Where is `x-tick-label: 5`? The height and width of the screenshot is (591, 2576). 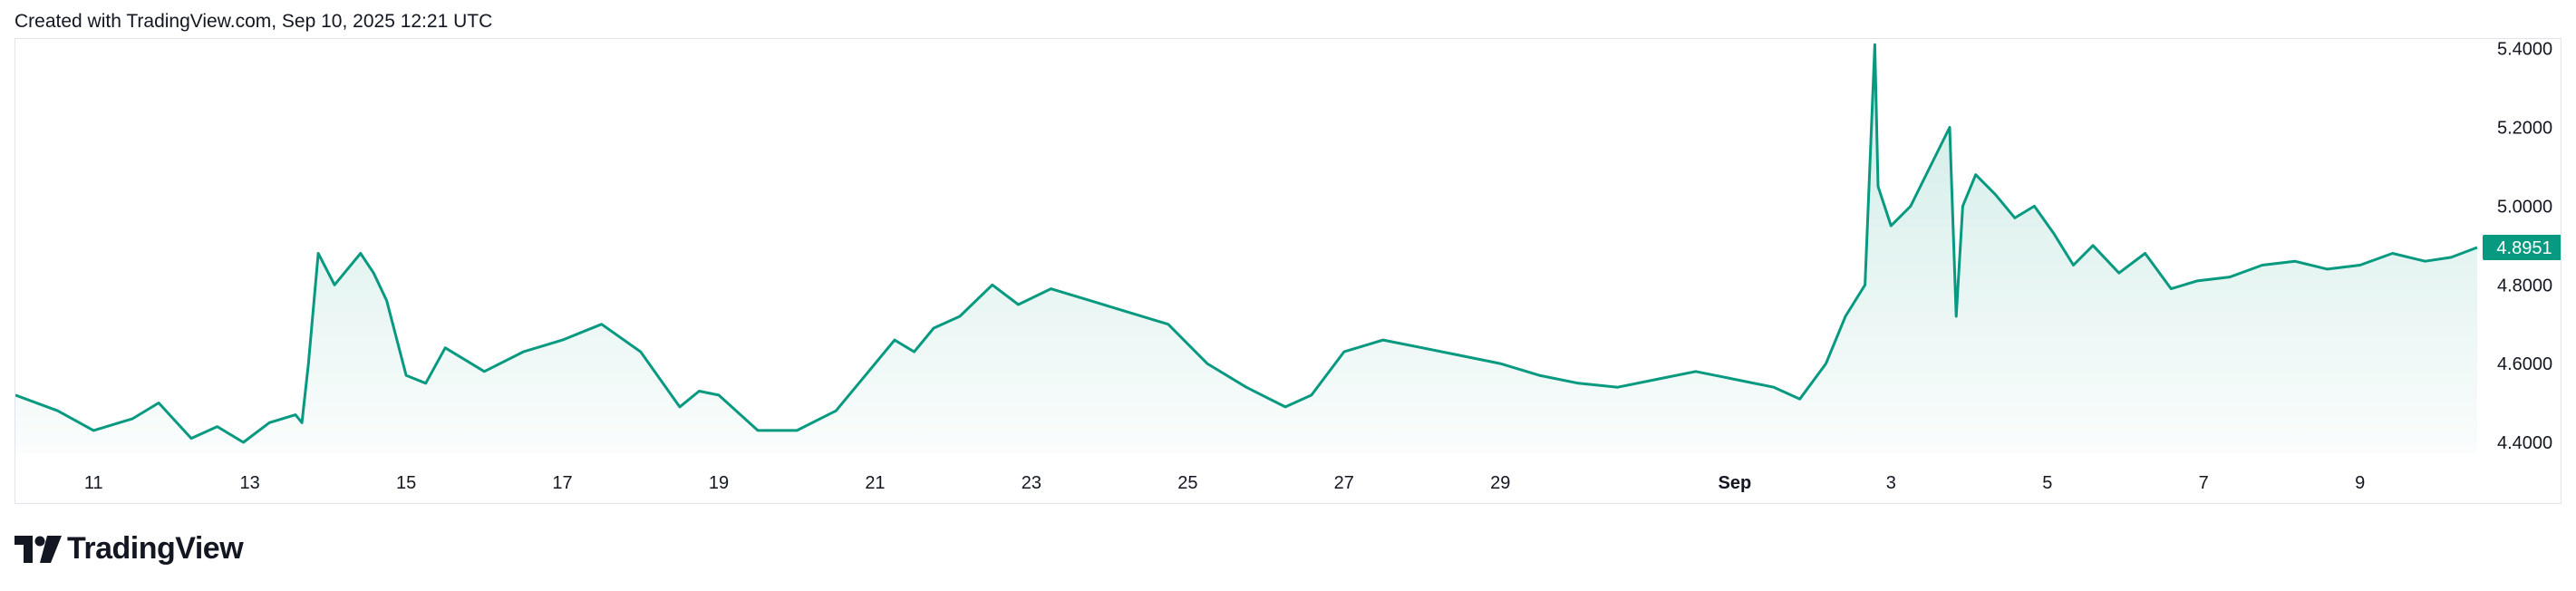 x-tick-label: 5 is located at coordinates (2047, 483).